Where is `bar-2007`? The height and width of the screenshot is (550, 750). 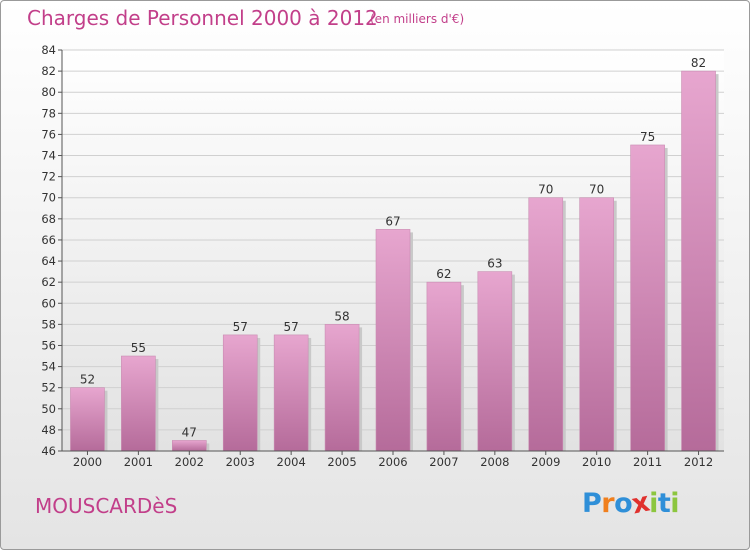 bar-2007 is located at coordinates (444, 366).